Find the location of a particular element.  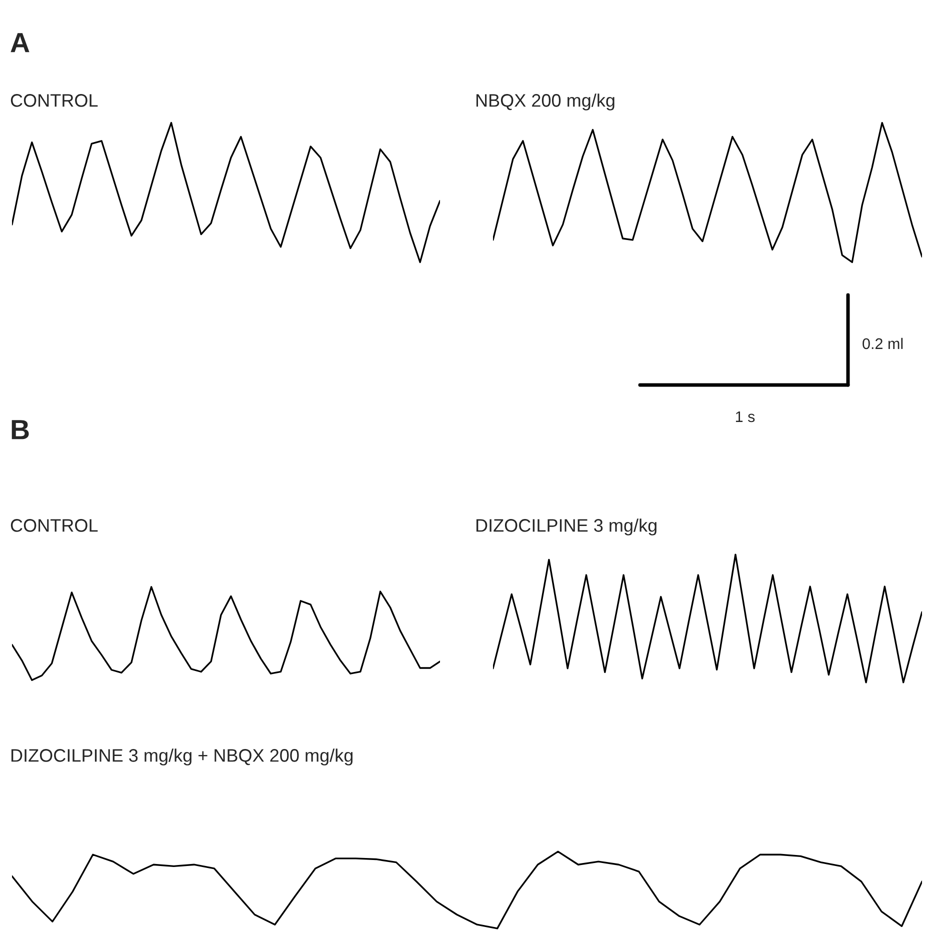

text: B is located at coordinates (20, 430).